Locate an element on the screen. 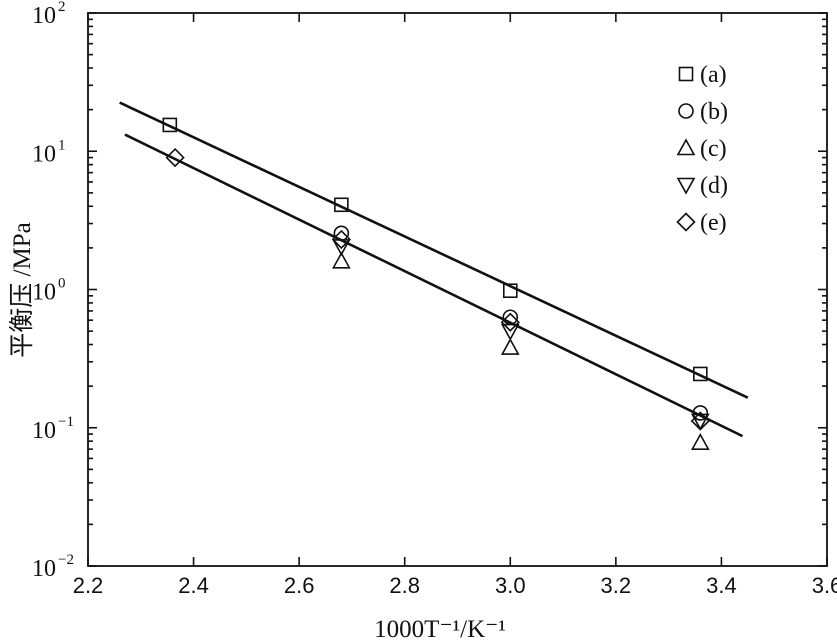 The height and width of the screenshot is (642, 837). x-tick-label: 2.2 is located at coordinates (88, 585).